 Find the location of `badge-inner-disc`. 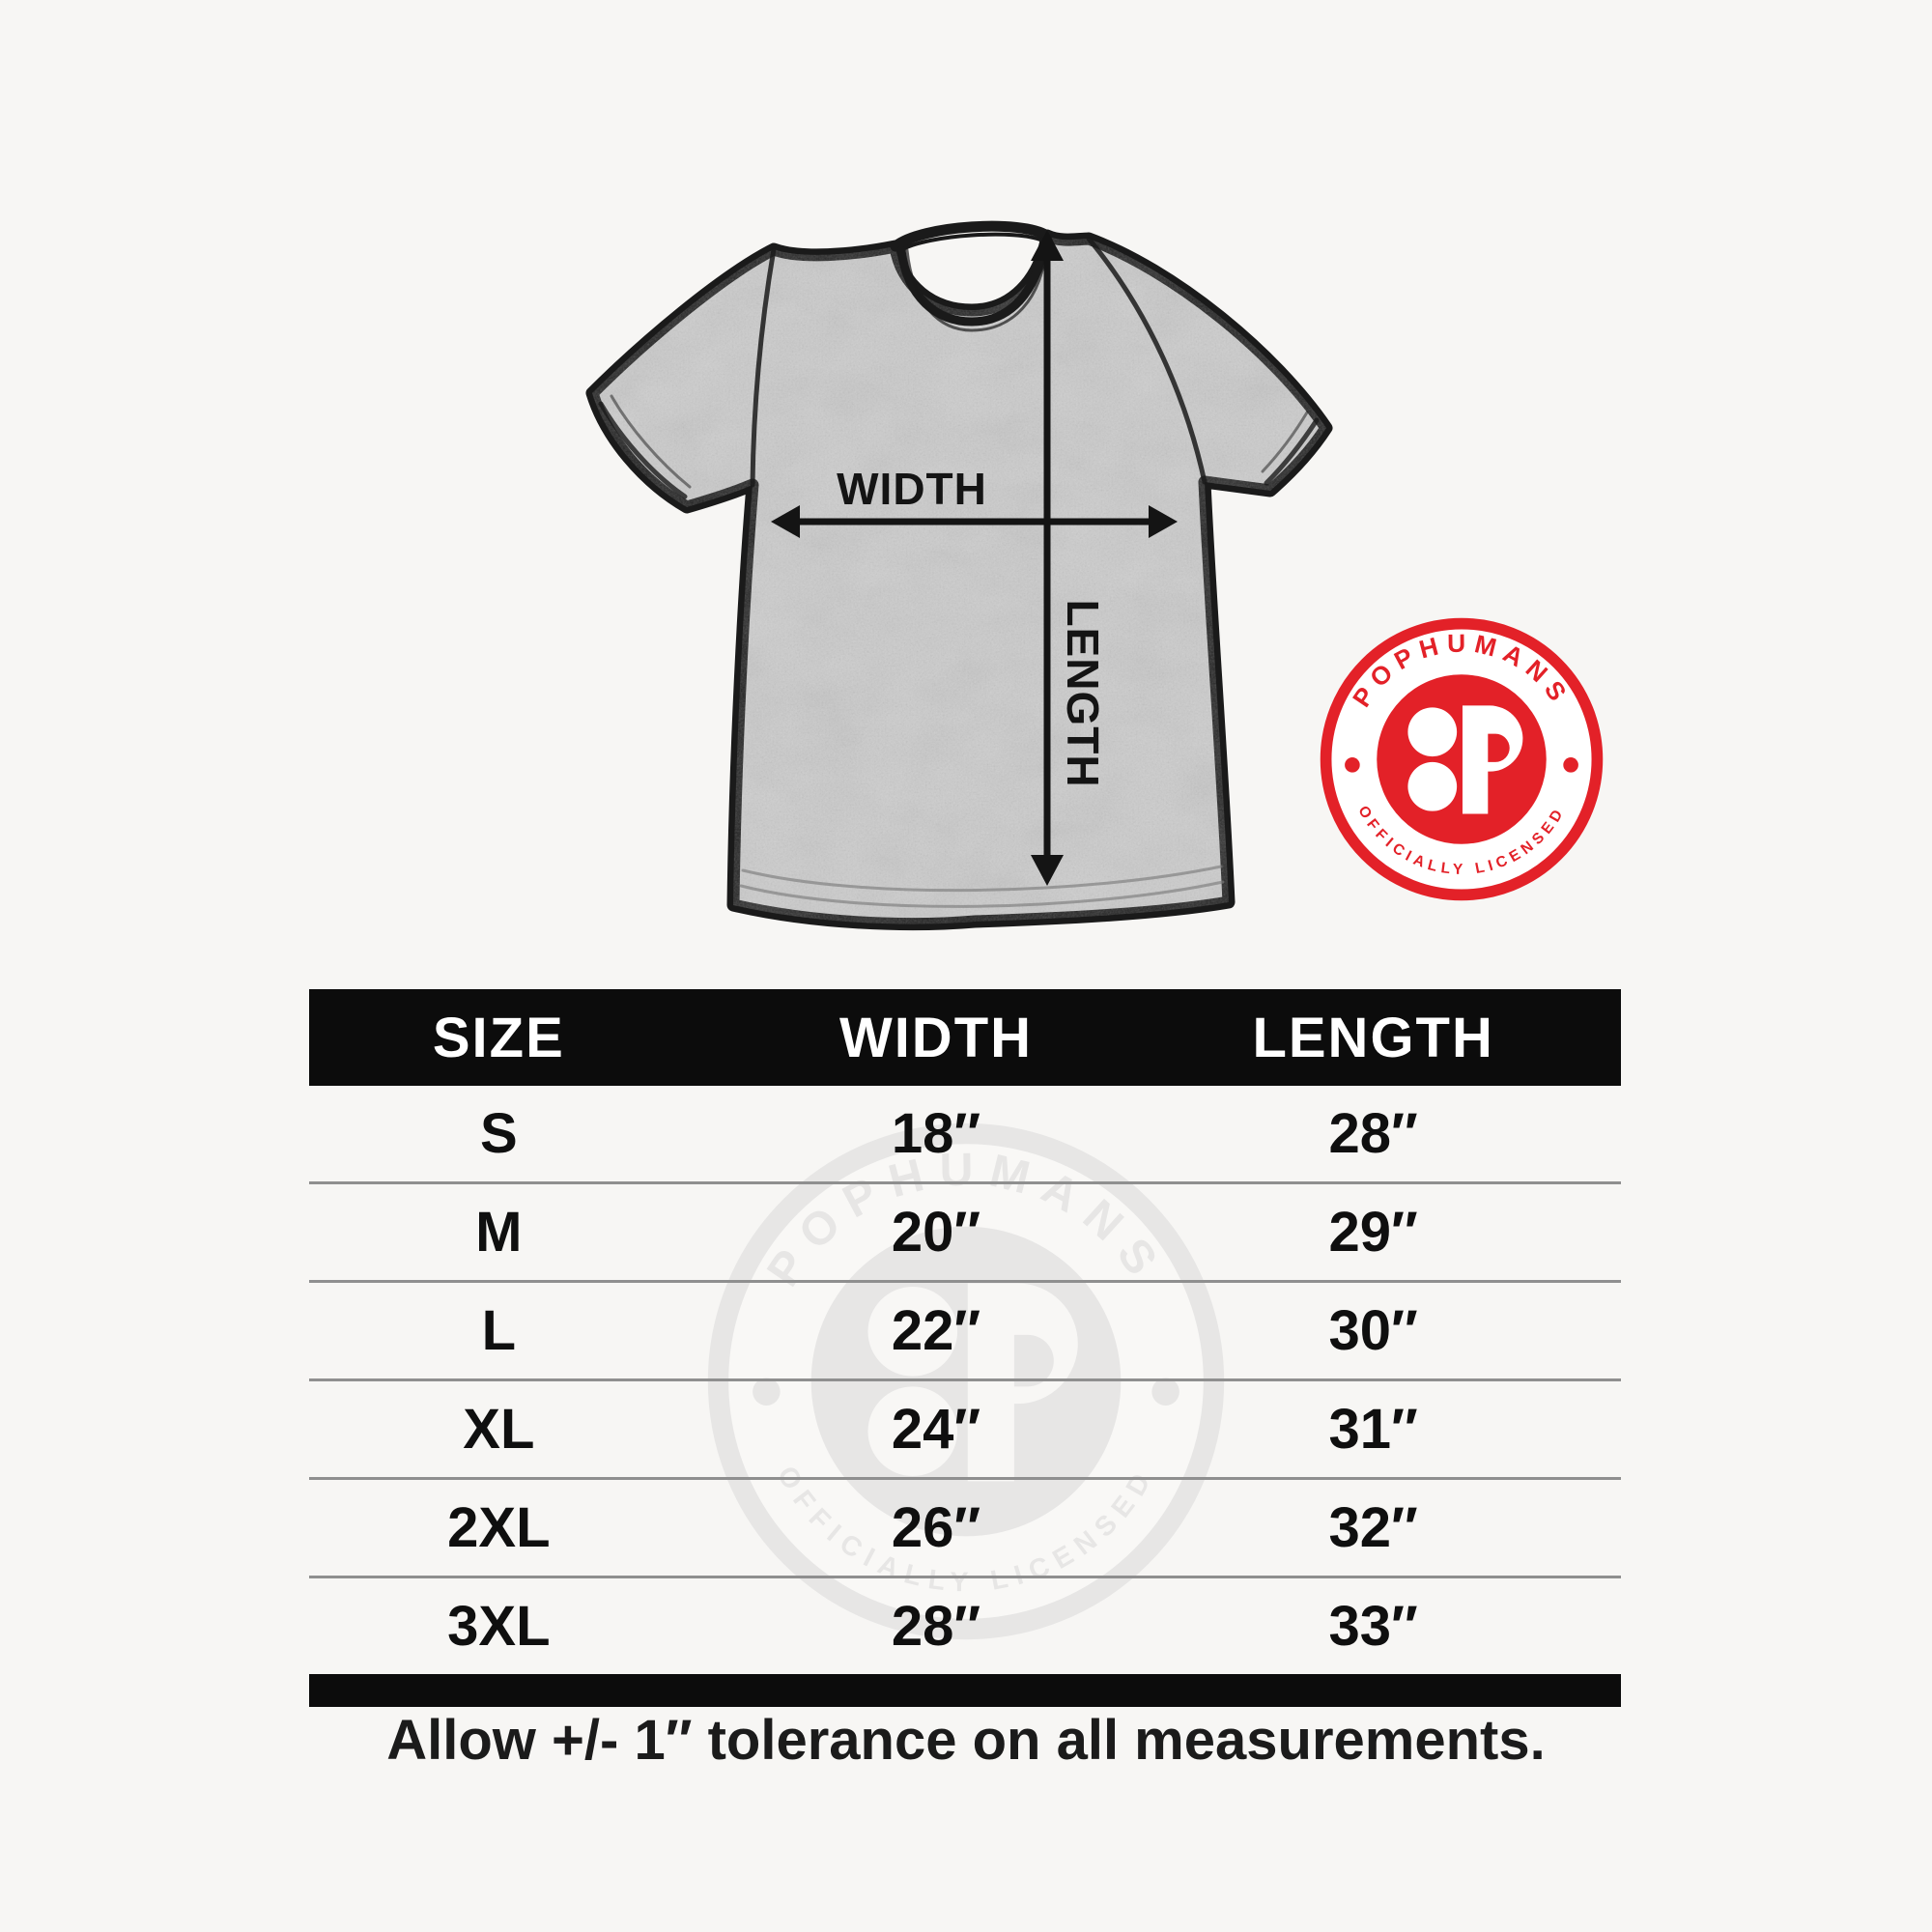

badge-inner-disc is located at coordinates (1462, 759).